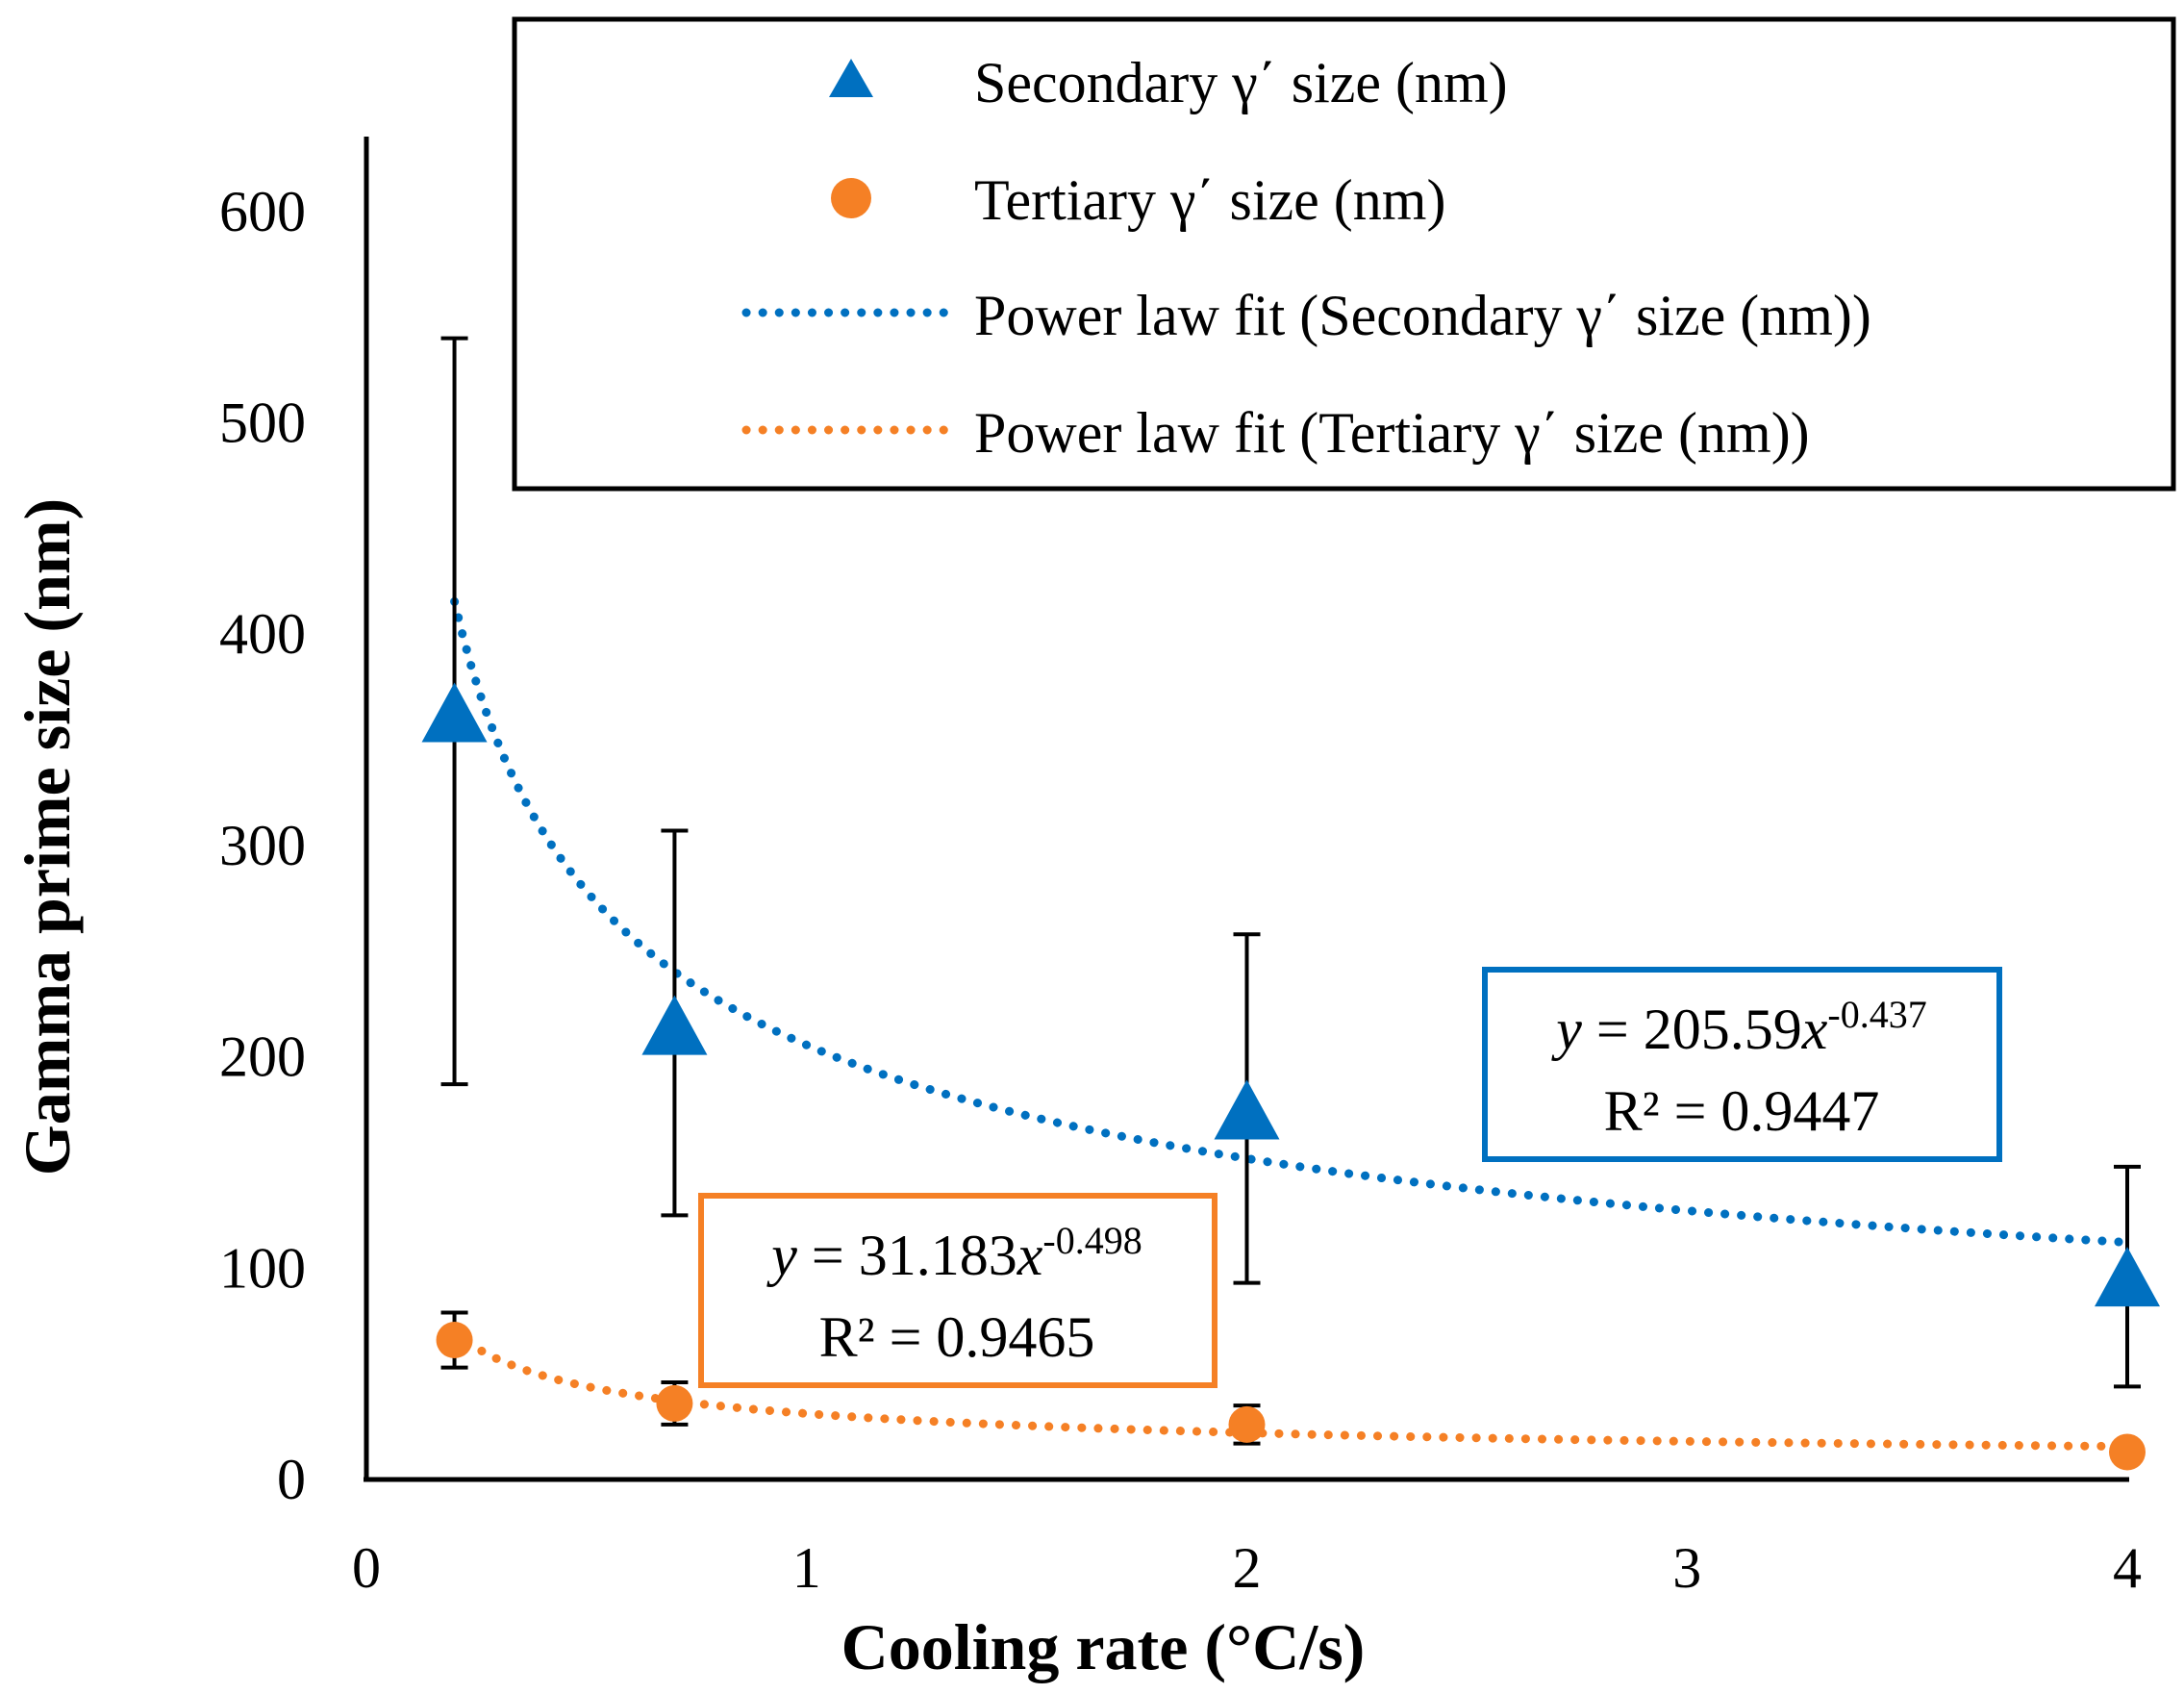  I want to click on secondary-fit-equation: y = 205.59x-0.437, so click(1738, 1027).